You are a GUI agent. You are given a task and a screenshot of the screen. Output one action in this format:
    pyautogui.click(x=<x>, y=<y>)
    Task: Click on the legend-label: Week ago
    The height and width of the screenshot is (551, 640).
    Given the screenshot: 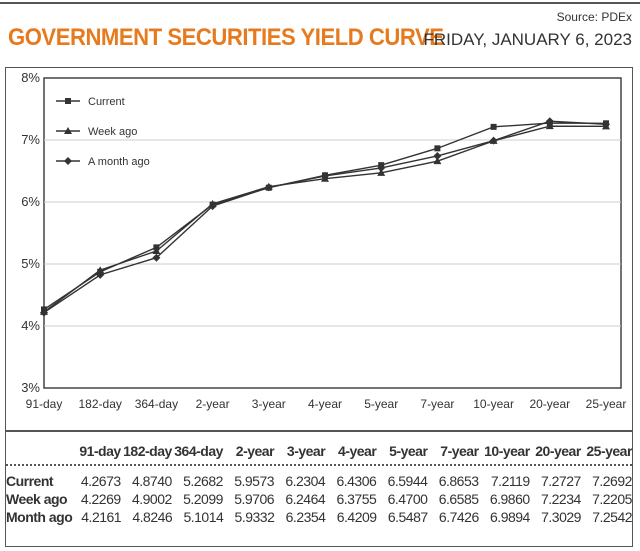 What is the action you would take?
    pyautogui.click(x=112, y=132)
    